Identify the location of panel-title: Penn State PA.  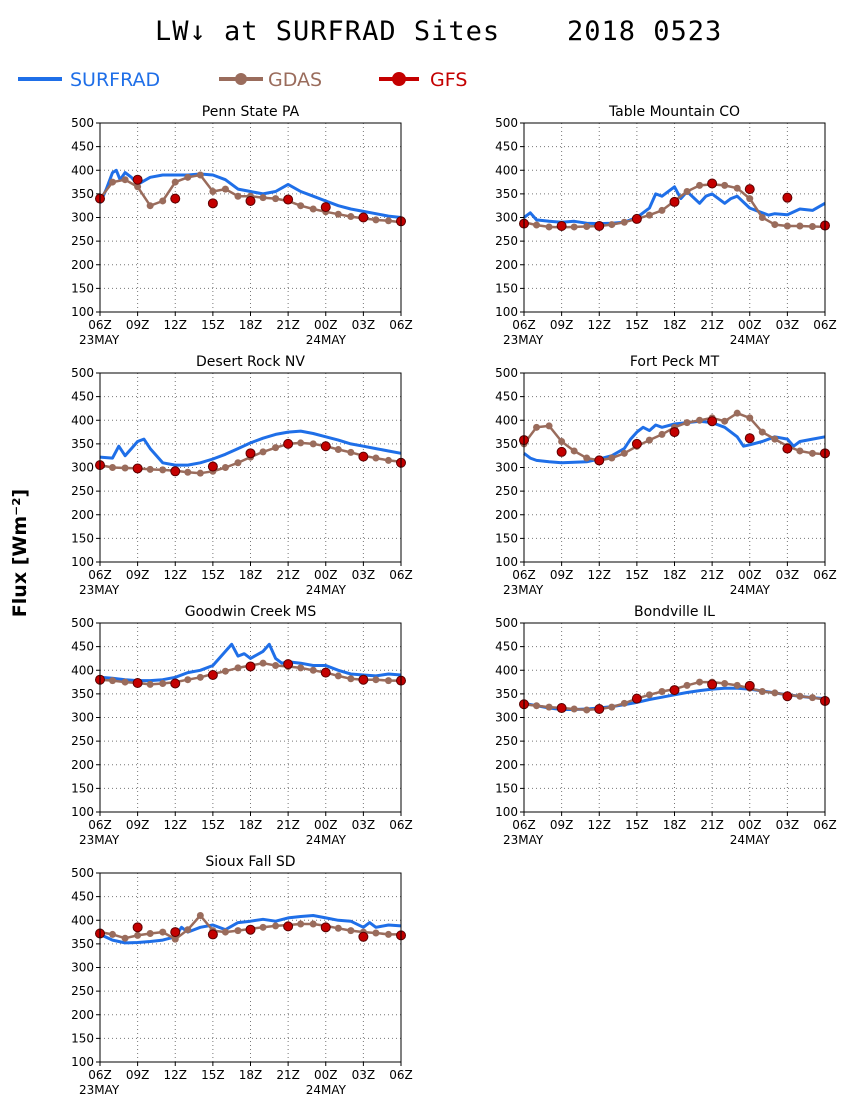
(251, 112).